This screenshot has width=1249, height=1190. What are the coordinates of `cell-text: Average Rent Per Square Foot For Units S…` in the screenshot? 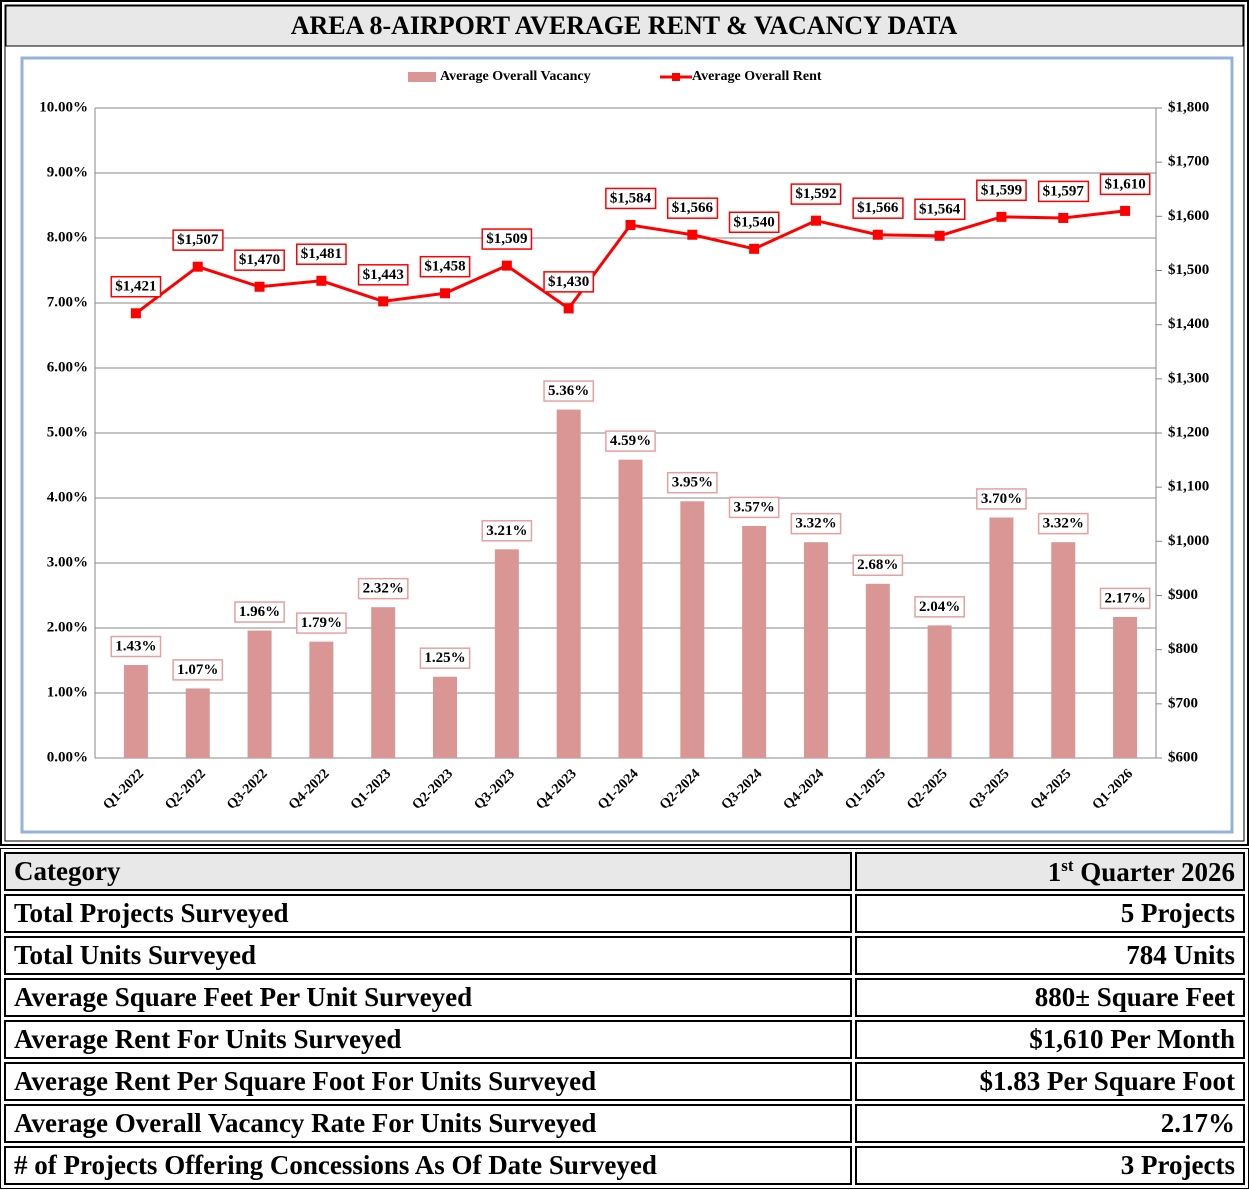 It's located at (305, 1081).